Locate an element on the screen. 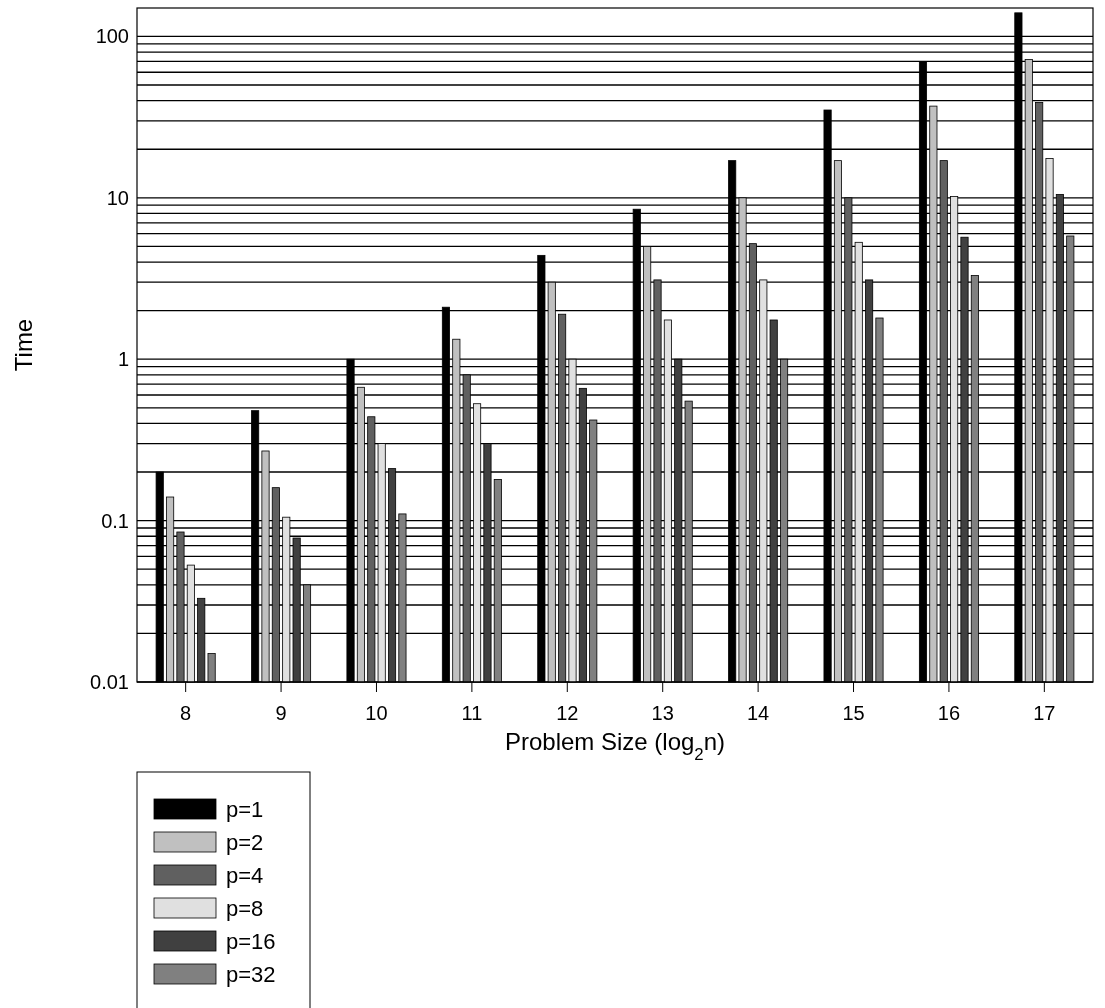 The width and height of the screenshot is (1105, 1008). legend-label: p=16 is located at coordinates (251, 941).